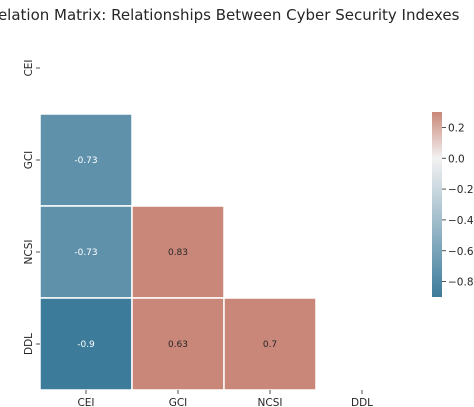  I want to click on cell-value-label: 0.63, so click(178, 345).